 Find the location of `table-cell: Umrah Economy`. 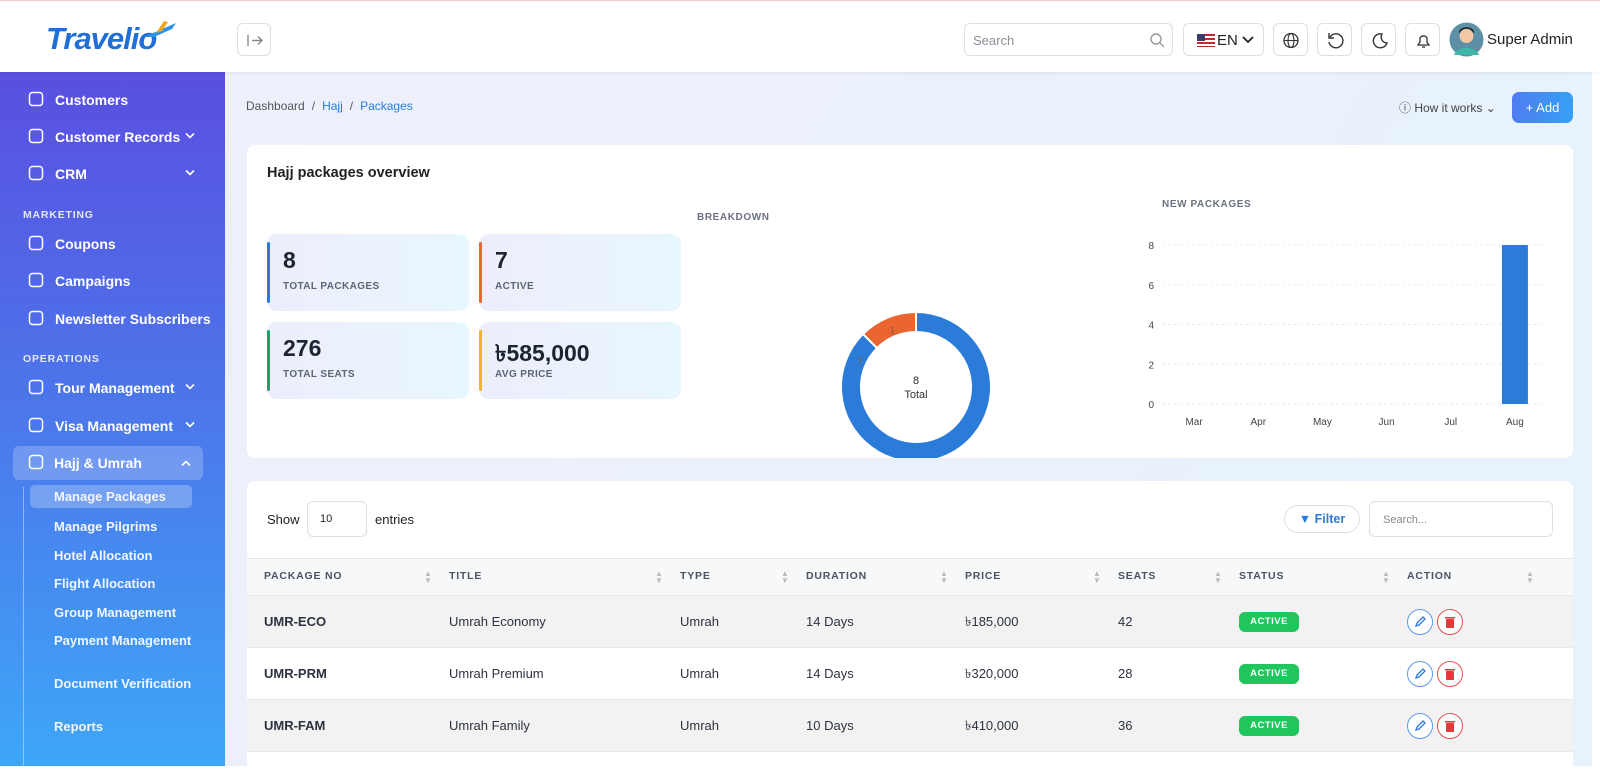

table-cell: Umrah Economy is located at coordinates (497, 621).